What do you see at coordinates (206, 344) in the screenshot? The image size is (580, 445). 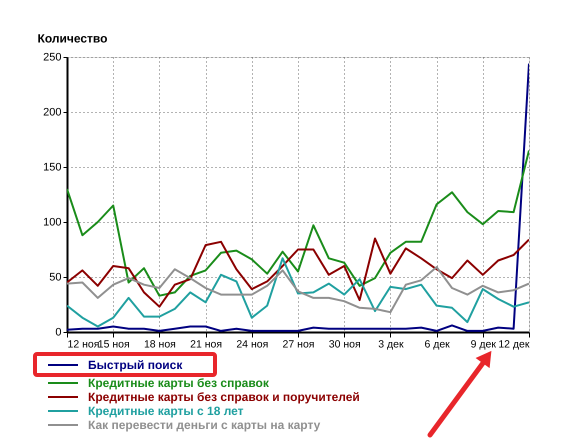 I see `x-tick-label: 21 ноя` at bounding box center [206, 344].